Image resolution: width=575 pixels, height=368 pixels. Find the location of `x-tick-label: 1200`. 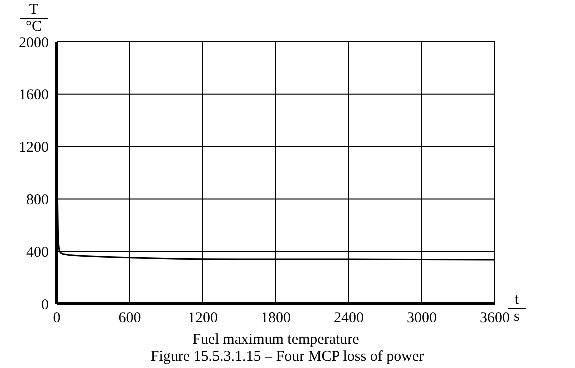

x-tick-label: 1200 is located at coordinates (203, 318).